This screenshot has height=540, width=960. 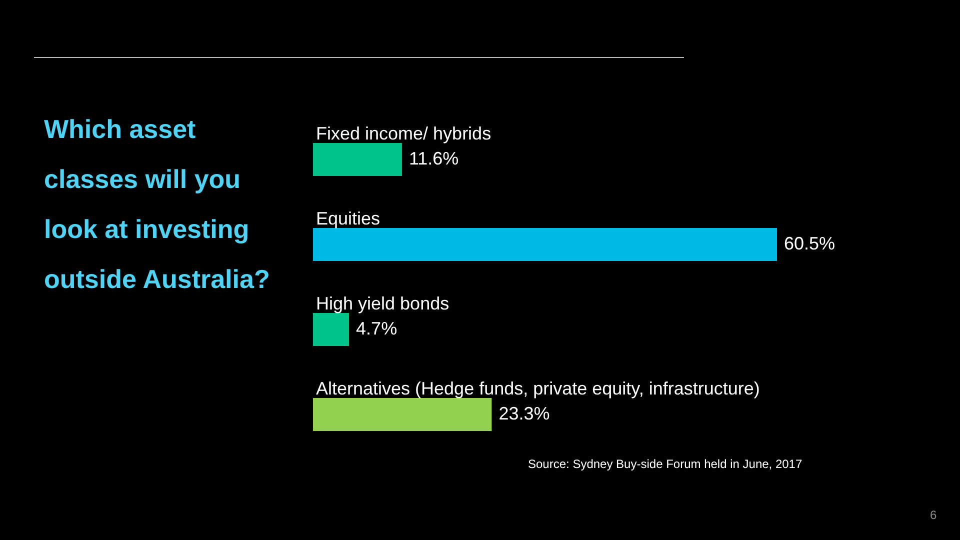 What do you see at coordinates (933, 515) in the screenshot?
I see `text: 6` at bounding box center [933, 515].